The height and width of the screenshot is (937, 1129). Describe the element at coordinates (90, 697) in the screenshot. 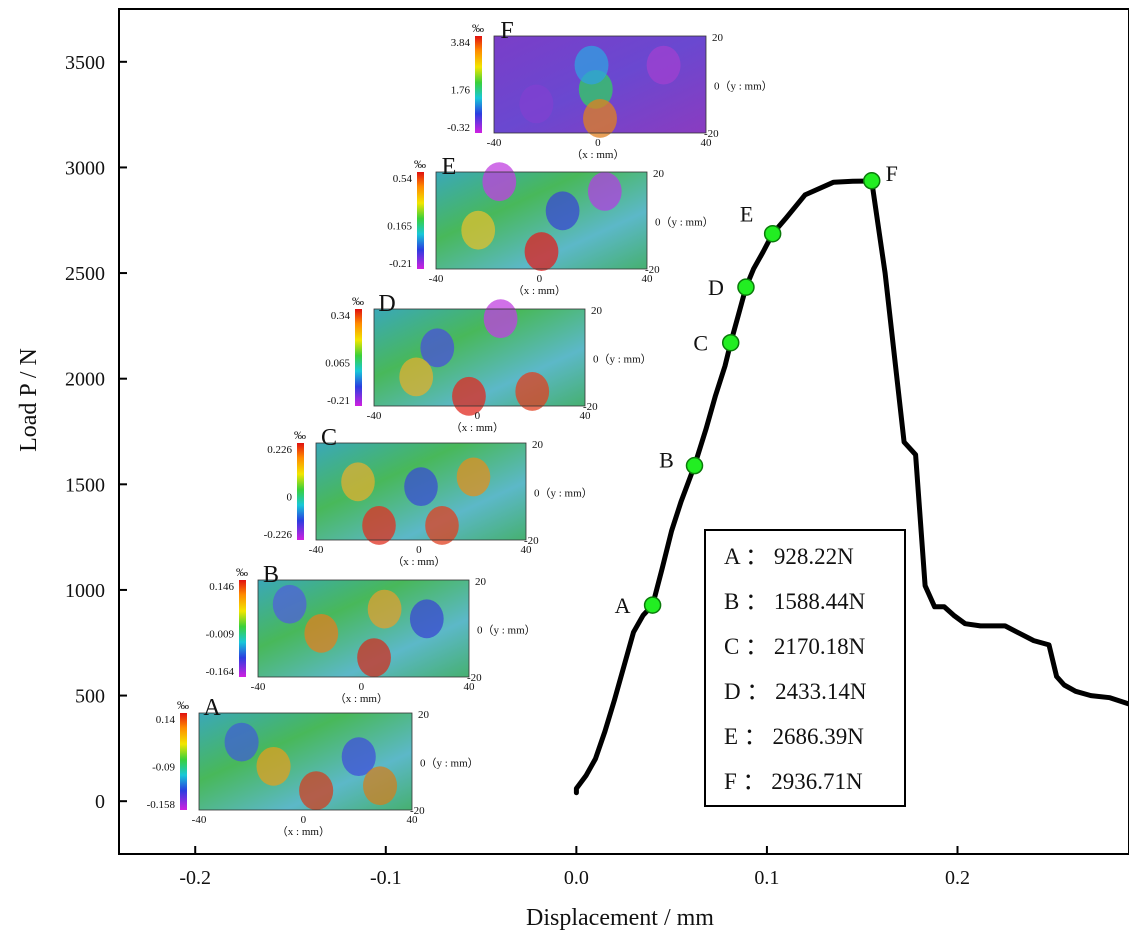

I see `y-tick-label: 500` at that location.